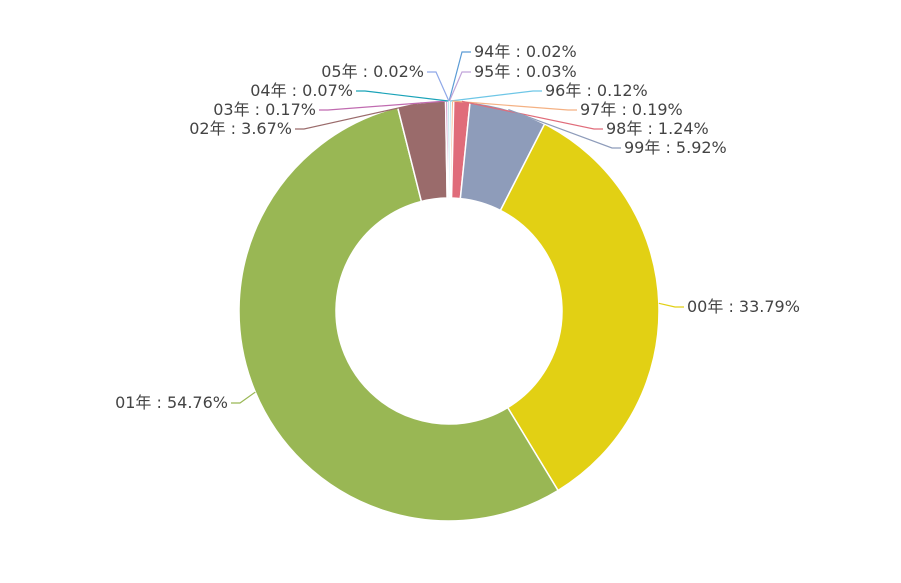 This screenshot has height=583, width=901. What do you see at coordinates (525, 71) in the screenshot?
I see `slice-label-1: 95年 : 0.03%` at bounding box center [525, 71].